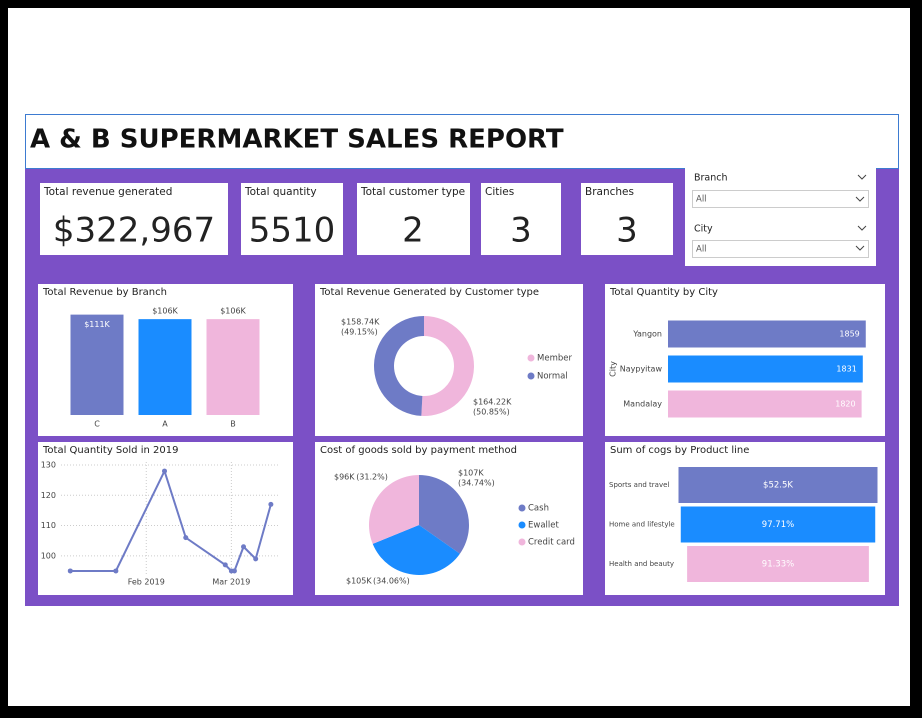 The image size is (922, 718). What do you see at coordinates (97, 424) in the screenshot?
I see `x-tick-label: C` at bounding box center [97, 424].